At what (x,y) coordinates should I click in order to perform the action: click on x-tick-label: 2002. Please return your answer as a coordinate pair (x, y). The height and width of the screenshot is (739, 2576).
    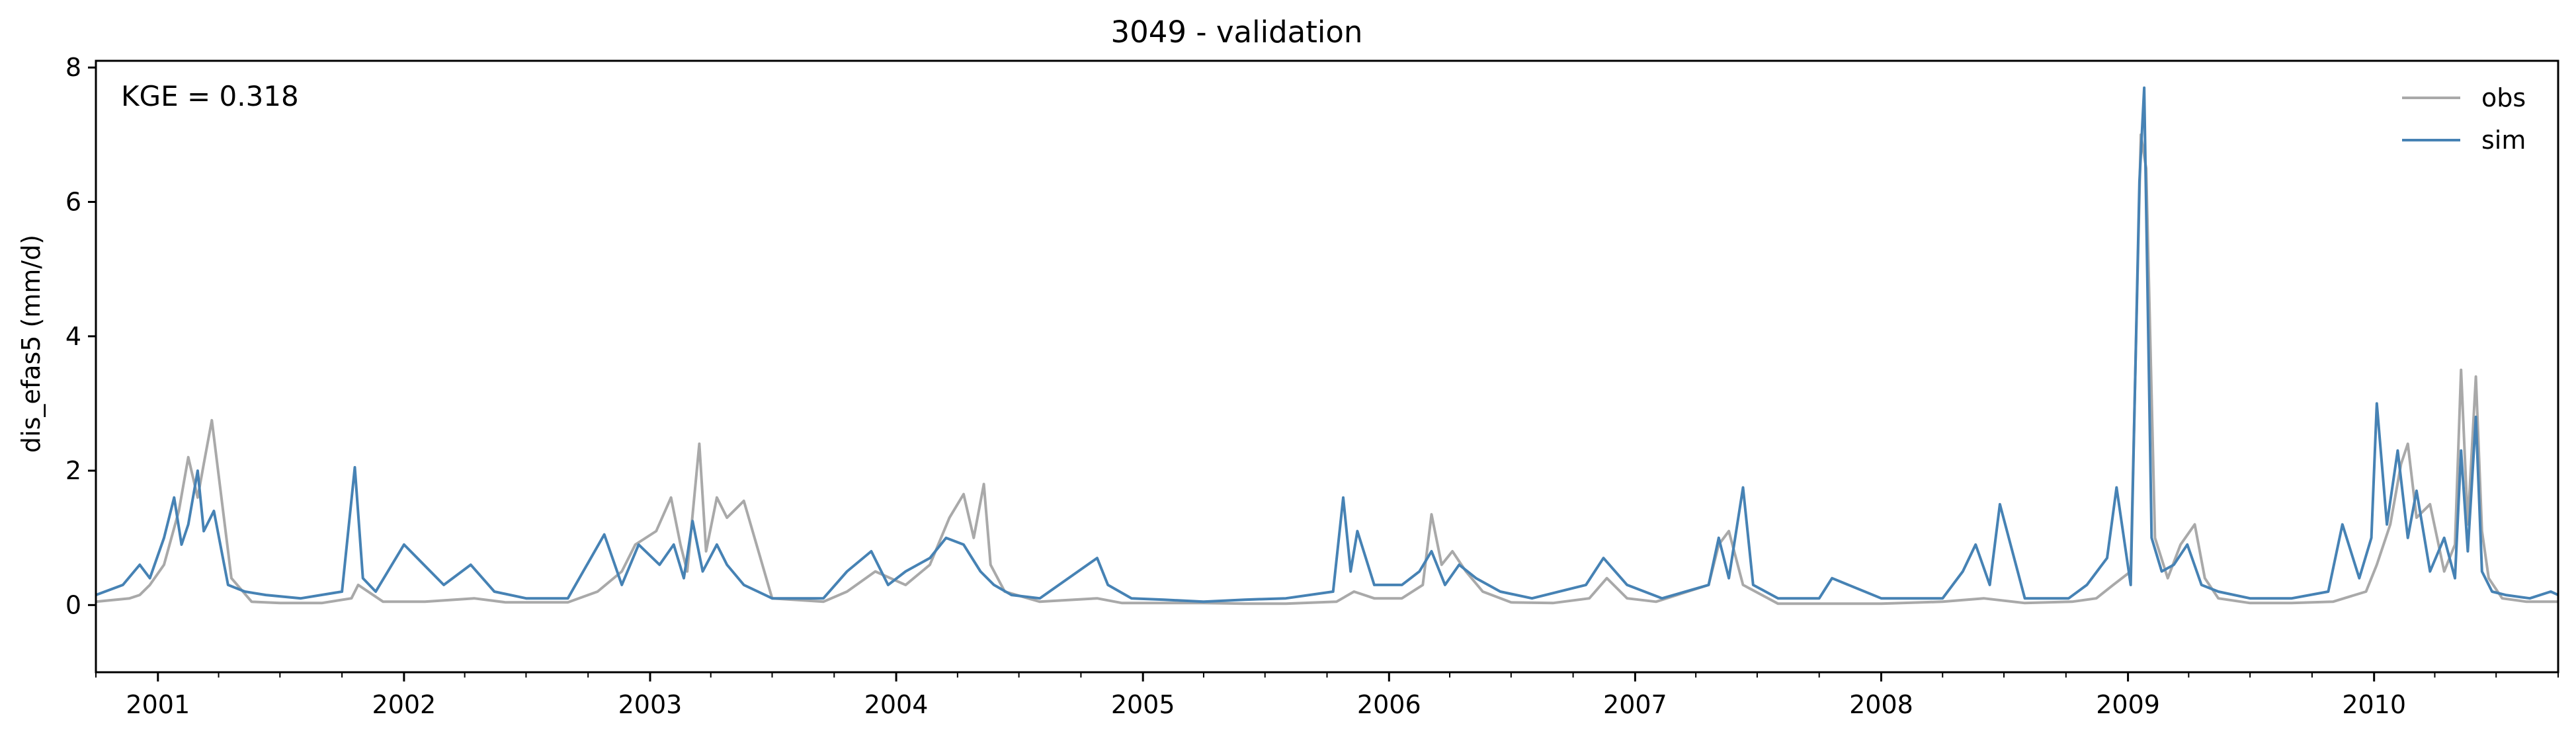
    Looking at the image, I should click on (404, 705).